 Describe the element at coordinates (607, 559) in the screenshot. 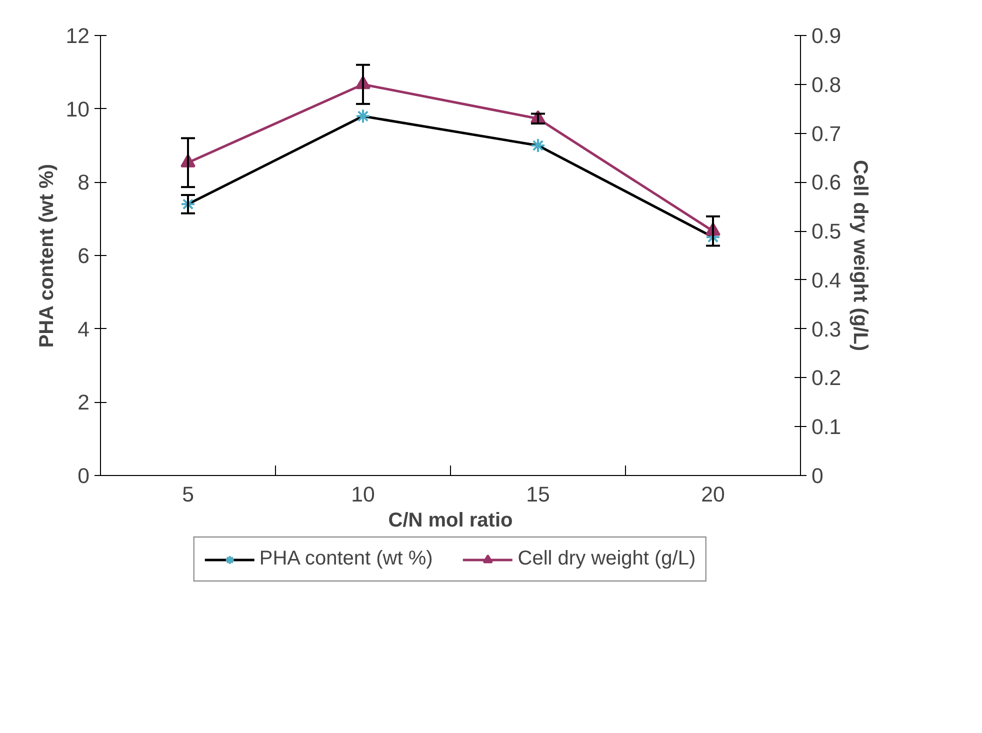

I see `legend-label: Cell dry weight (g/L)` at that location.